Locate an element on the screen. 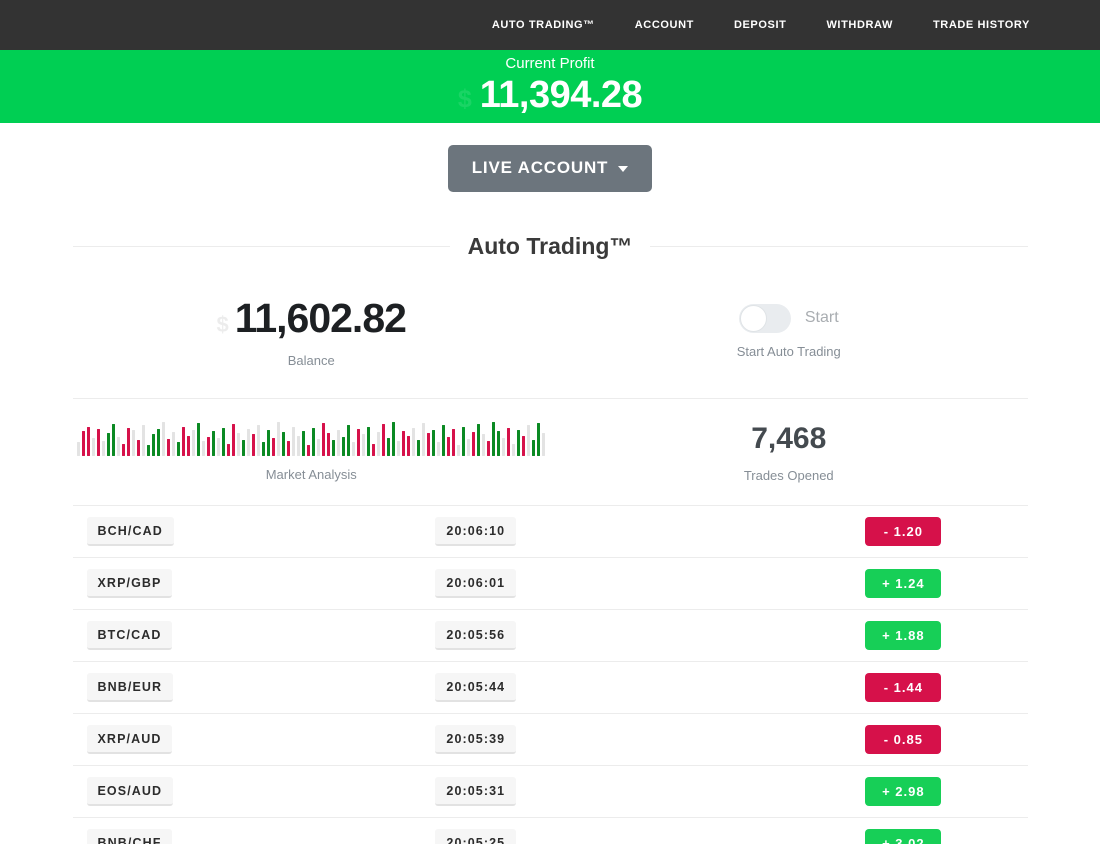  auto-trading-toggle-stat: Start Start Auto Trading is located at coordinates (789, 331).